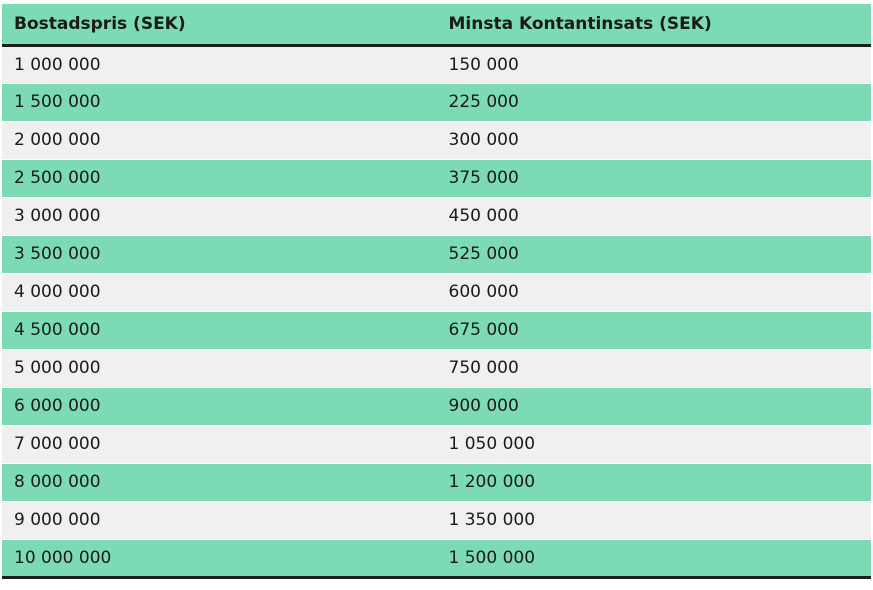 The image size is (873, 590). What do you see at coordinates (492, 444) in the screenshot?
I see `cell-kontantinsats: 1 050 000` at bounding box center [492, 444].